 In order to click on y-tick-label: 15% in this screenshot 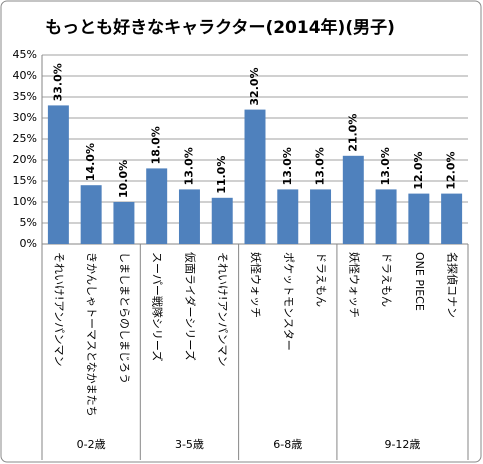, I will do `click(25, 180)`.